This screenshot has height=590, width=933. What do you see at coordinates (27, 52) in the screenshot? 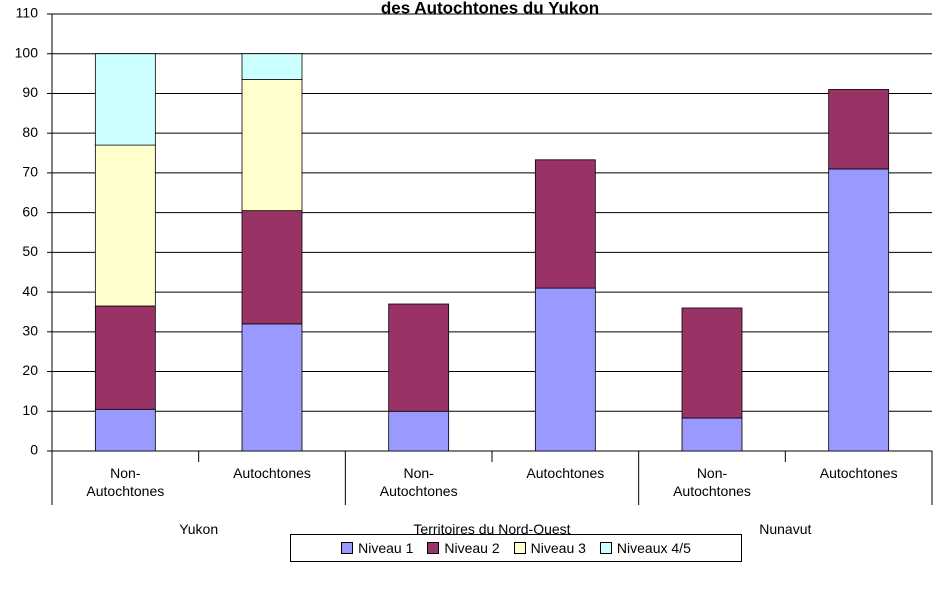
I see `y-tick-label: 100` at bounding box center [27, 52].